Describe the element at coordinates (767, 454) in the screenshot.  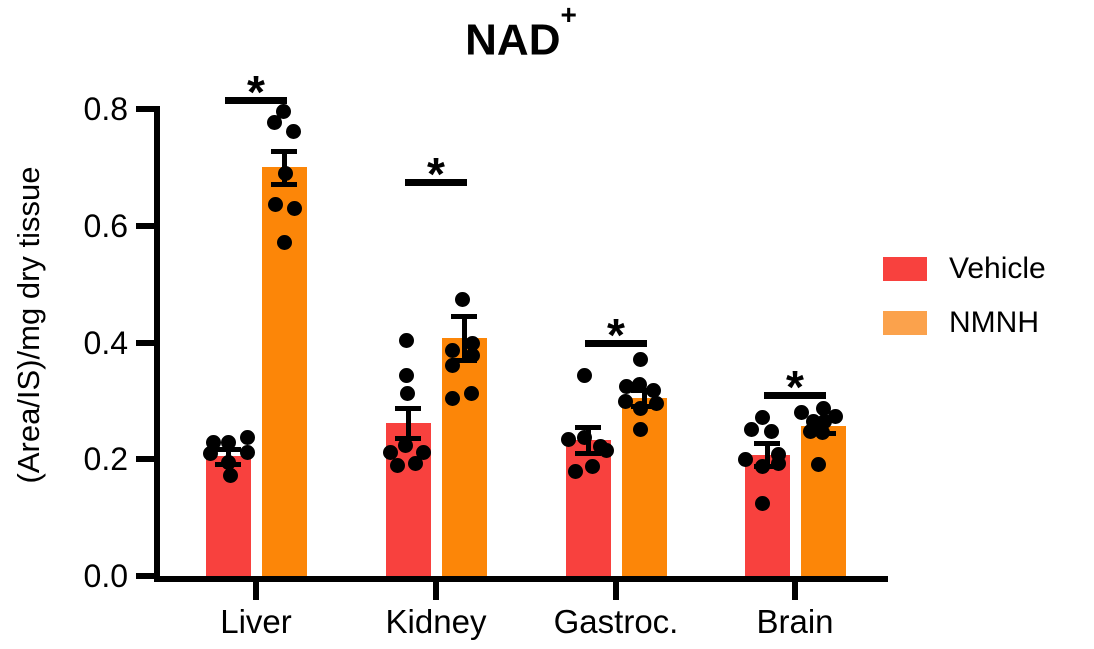
I see `error-bar-line-vehicle-brain` at that location.